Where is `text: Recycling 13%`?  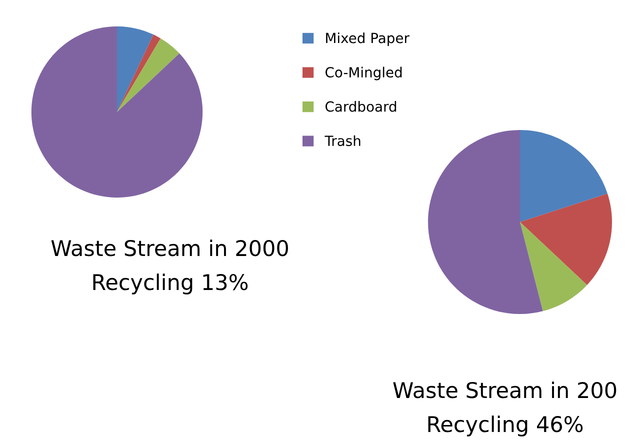 text: Recycling 13% is located at coordinates (170, 284).